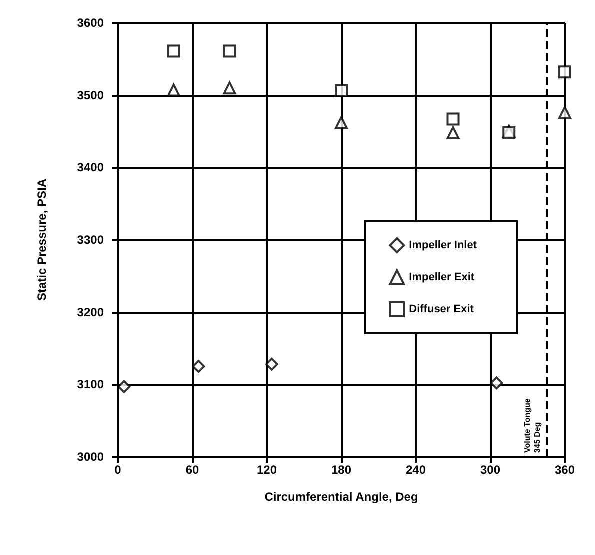 The image size is (595, 555). What do you see at coordinates (90, 167) in the screenshot?
I see `y-tick-label: 3400` at bounding box center [90, 167].